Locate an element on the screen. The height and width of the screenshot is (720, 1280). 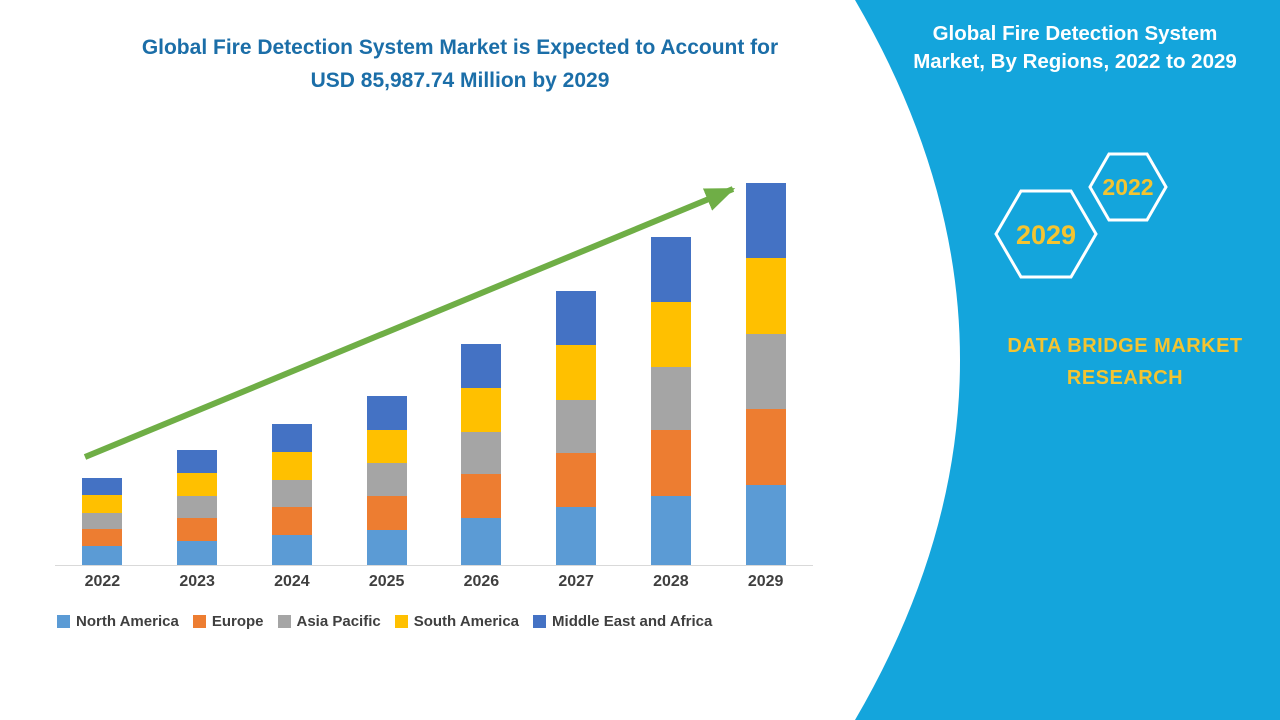
x-axis-label: 2027 is located at coordinates (576, 581).